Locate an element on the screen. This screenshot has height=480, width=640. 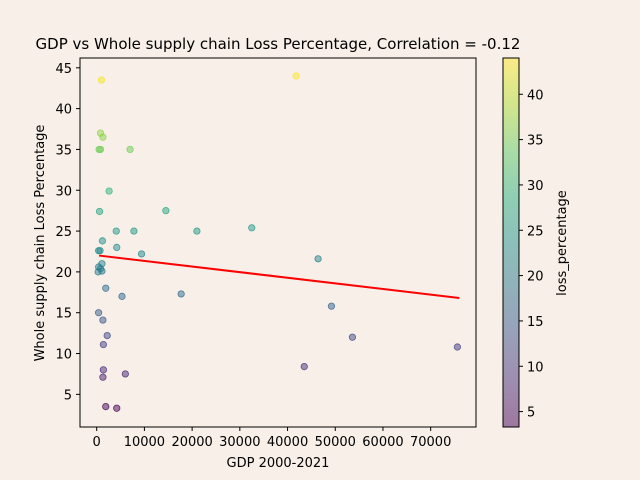
trendline is located at coordinates (279, 277).